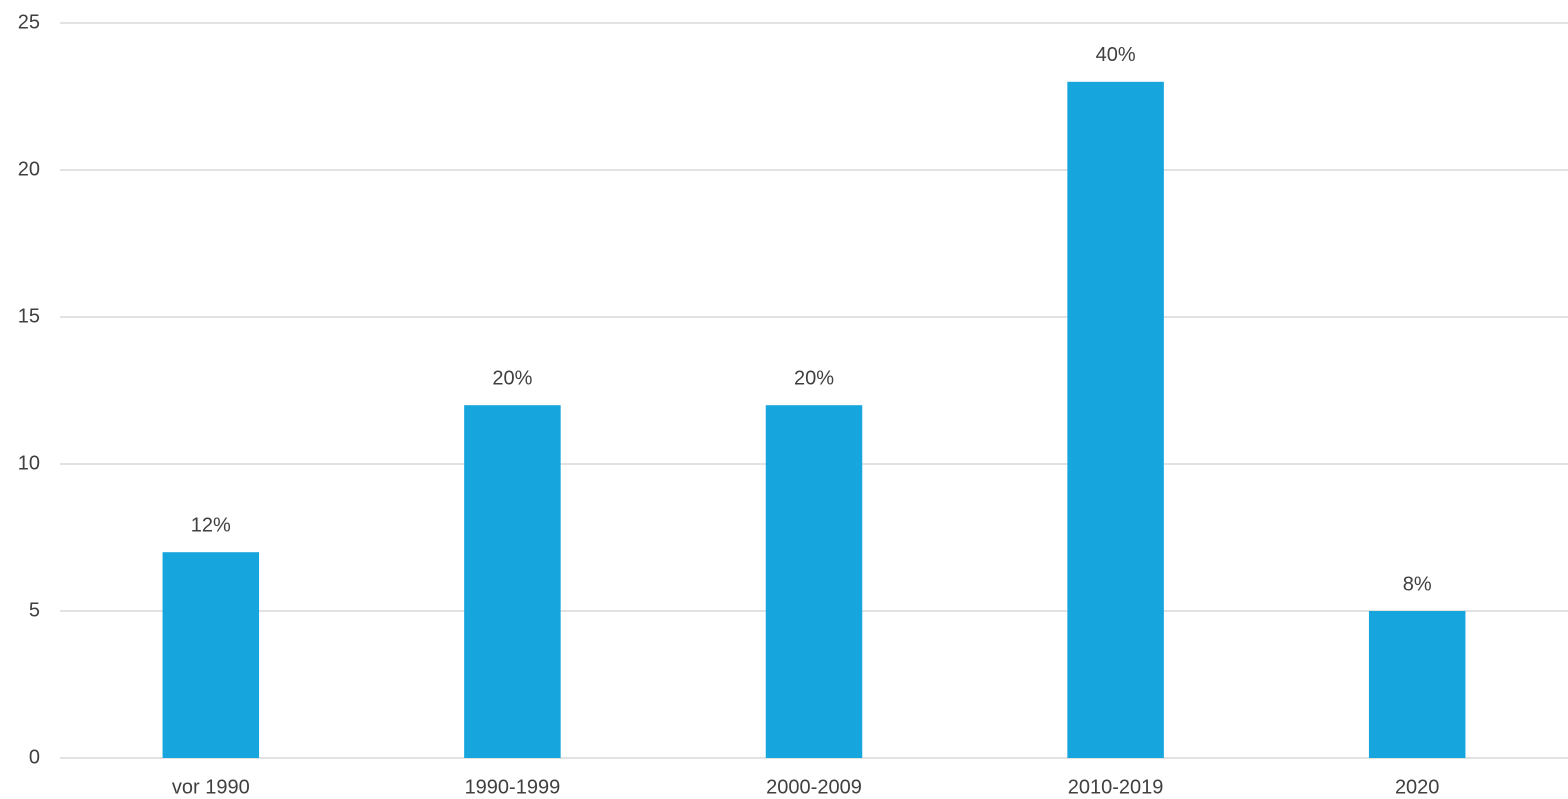 The height and width of the screenshot is (799, 1568). What do you see at coordinates (34, 610) in the screenshot?
I see `y-tick-label: 5` at bounding box center [34, 610].